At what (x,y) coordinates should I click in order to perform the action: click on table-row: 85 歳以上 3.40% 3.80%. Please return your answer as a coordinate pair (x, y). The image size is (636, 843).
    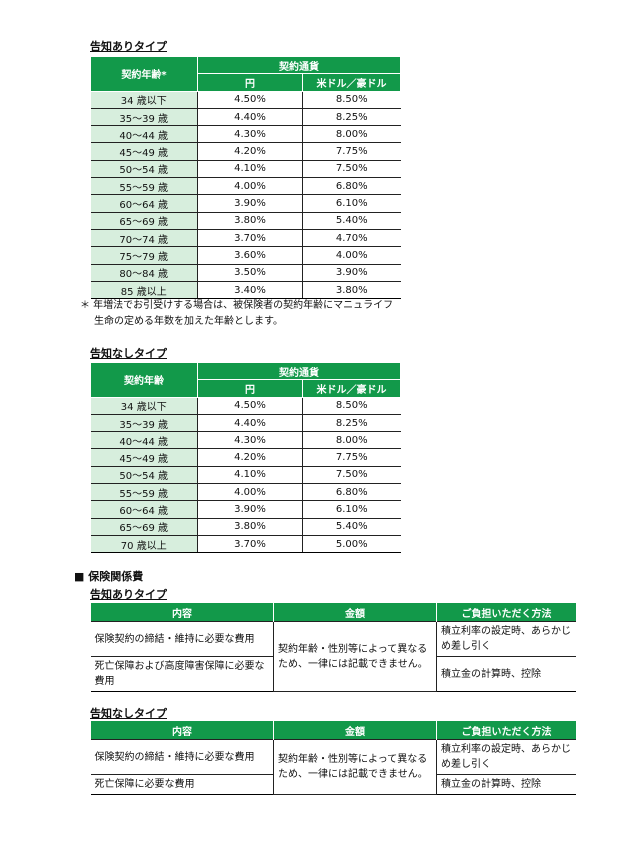
    Looking at the image, I should click on (245, 290).